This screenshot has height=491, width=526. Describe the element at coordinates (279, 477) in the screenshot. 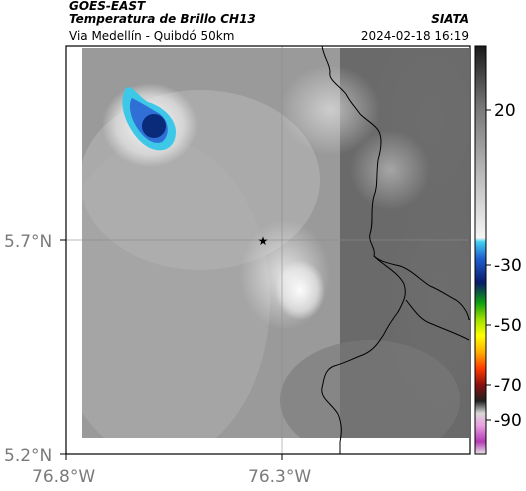

I see `lon-tick-label: 76.3°W` at that location.